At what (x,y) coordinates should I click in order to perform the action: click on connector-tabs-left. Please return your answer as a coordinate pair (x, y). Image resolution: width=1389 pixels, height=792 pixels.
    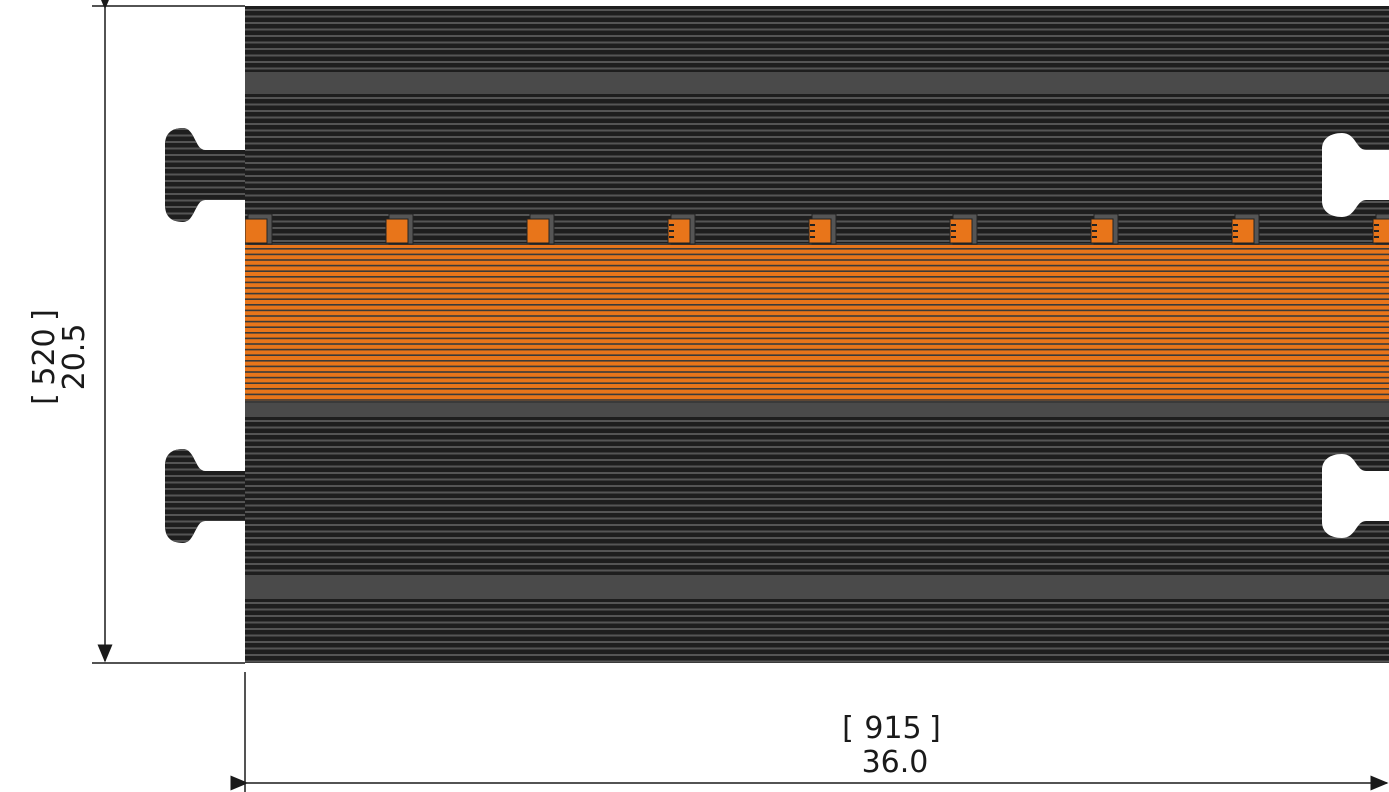
    Looking at the image, I should click on (205, 335).